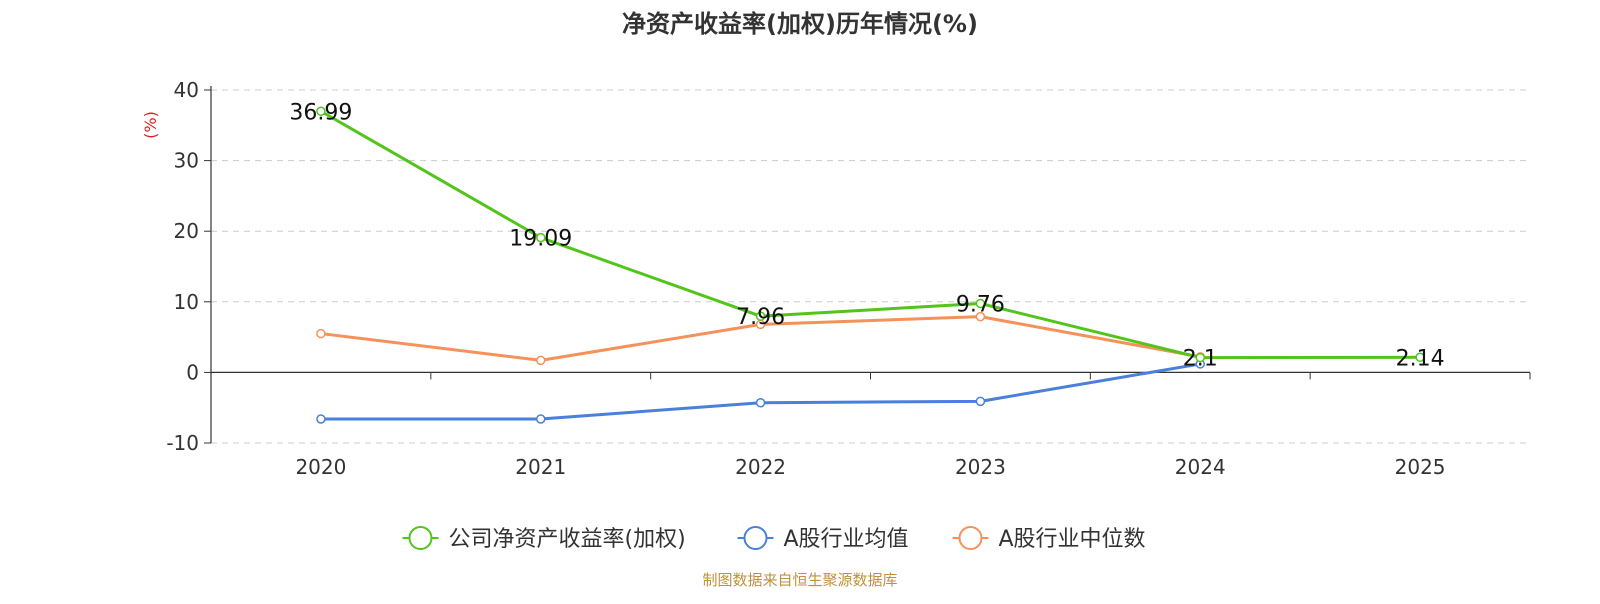  I want to click on data-label: 19.09, so click(540, 239).